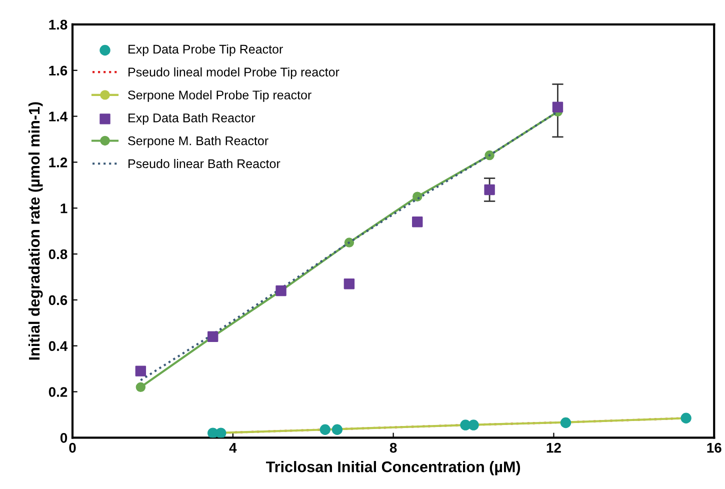 This screenshot has width=725, height=489. Describe the element at coordinates (58, 117) in the screenshot. I see `y-tick-label: 1.4` at that location.